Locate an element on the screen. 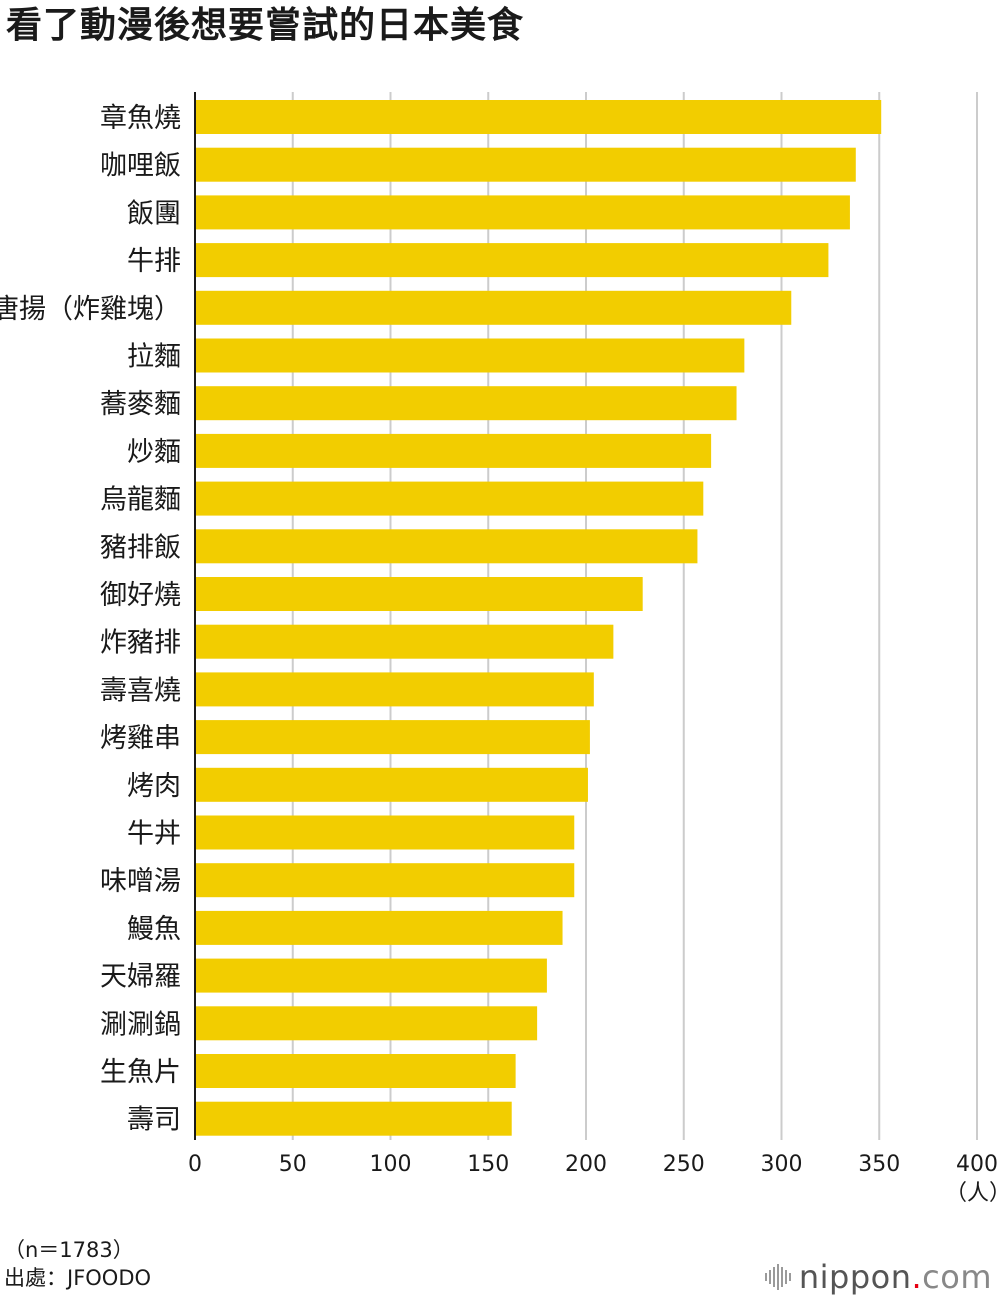  x-axis-unit-label: （人） is located at coordinates (972, 1193).